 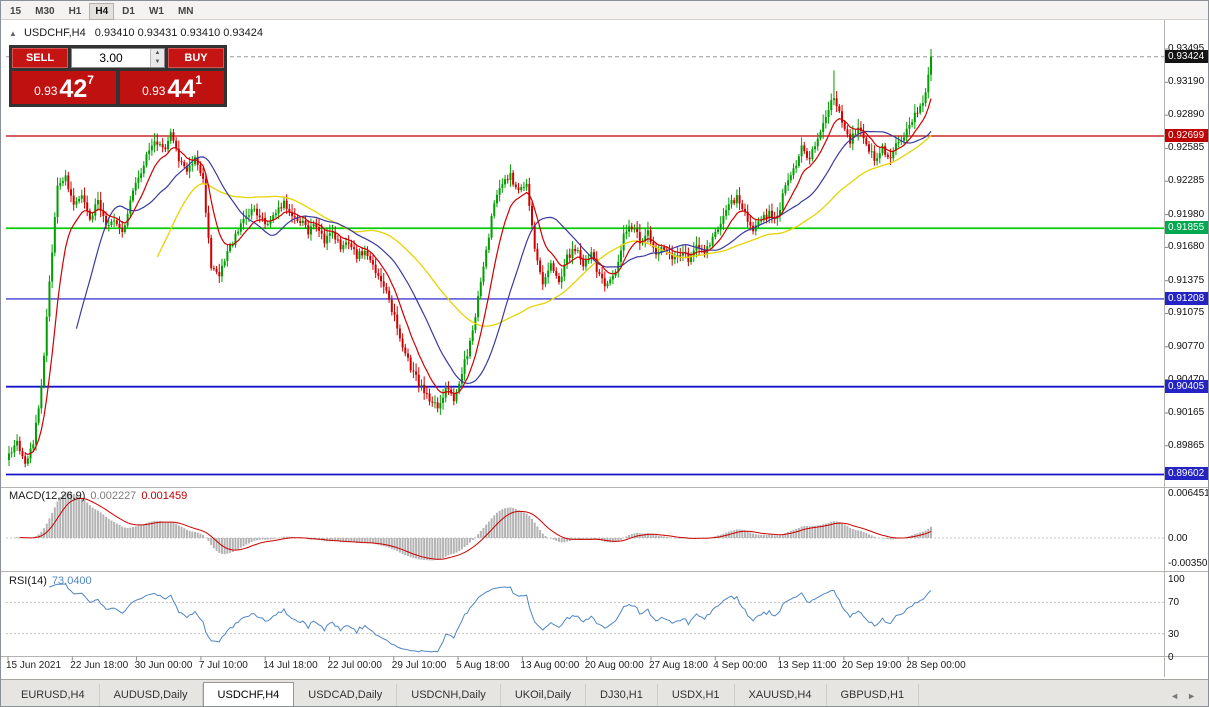 What do you see at coordinates (1186, 181) in the screenshot?
I see `price-tick: 0.92285` at bounding box center [1186, 181].